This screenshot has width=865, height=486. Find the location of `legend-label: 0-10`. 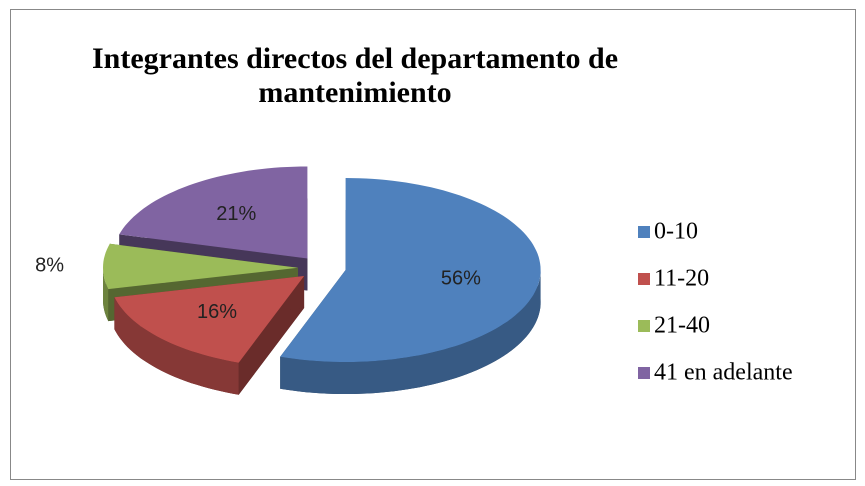

legend-label: 0-10 is located at coordinates (676, 232).